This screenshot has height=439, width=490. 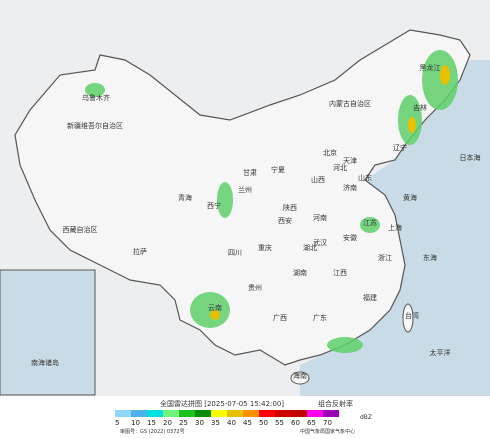 What do you see at coordinates (410, 197) in the screenshot?
I see `place-label: 黄海` at bounding box center [410, 197].